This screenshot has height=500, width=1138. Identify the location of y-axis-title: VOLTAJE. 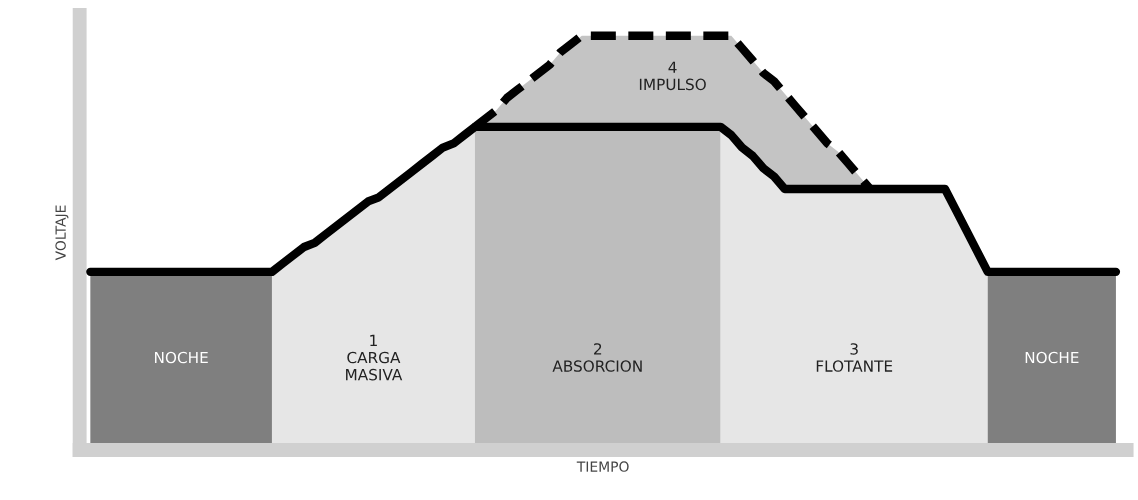
(62, 233).